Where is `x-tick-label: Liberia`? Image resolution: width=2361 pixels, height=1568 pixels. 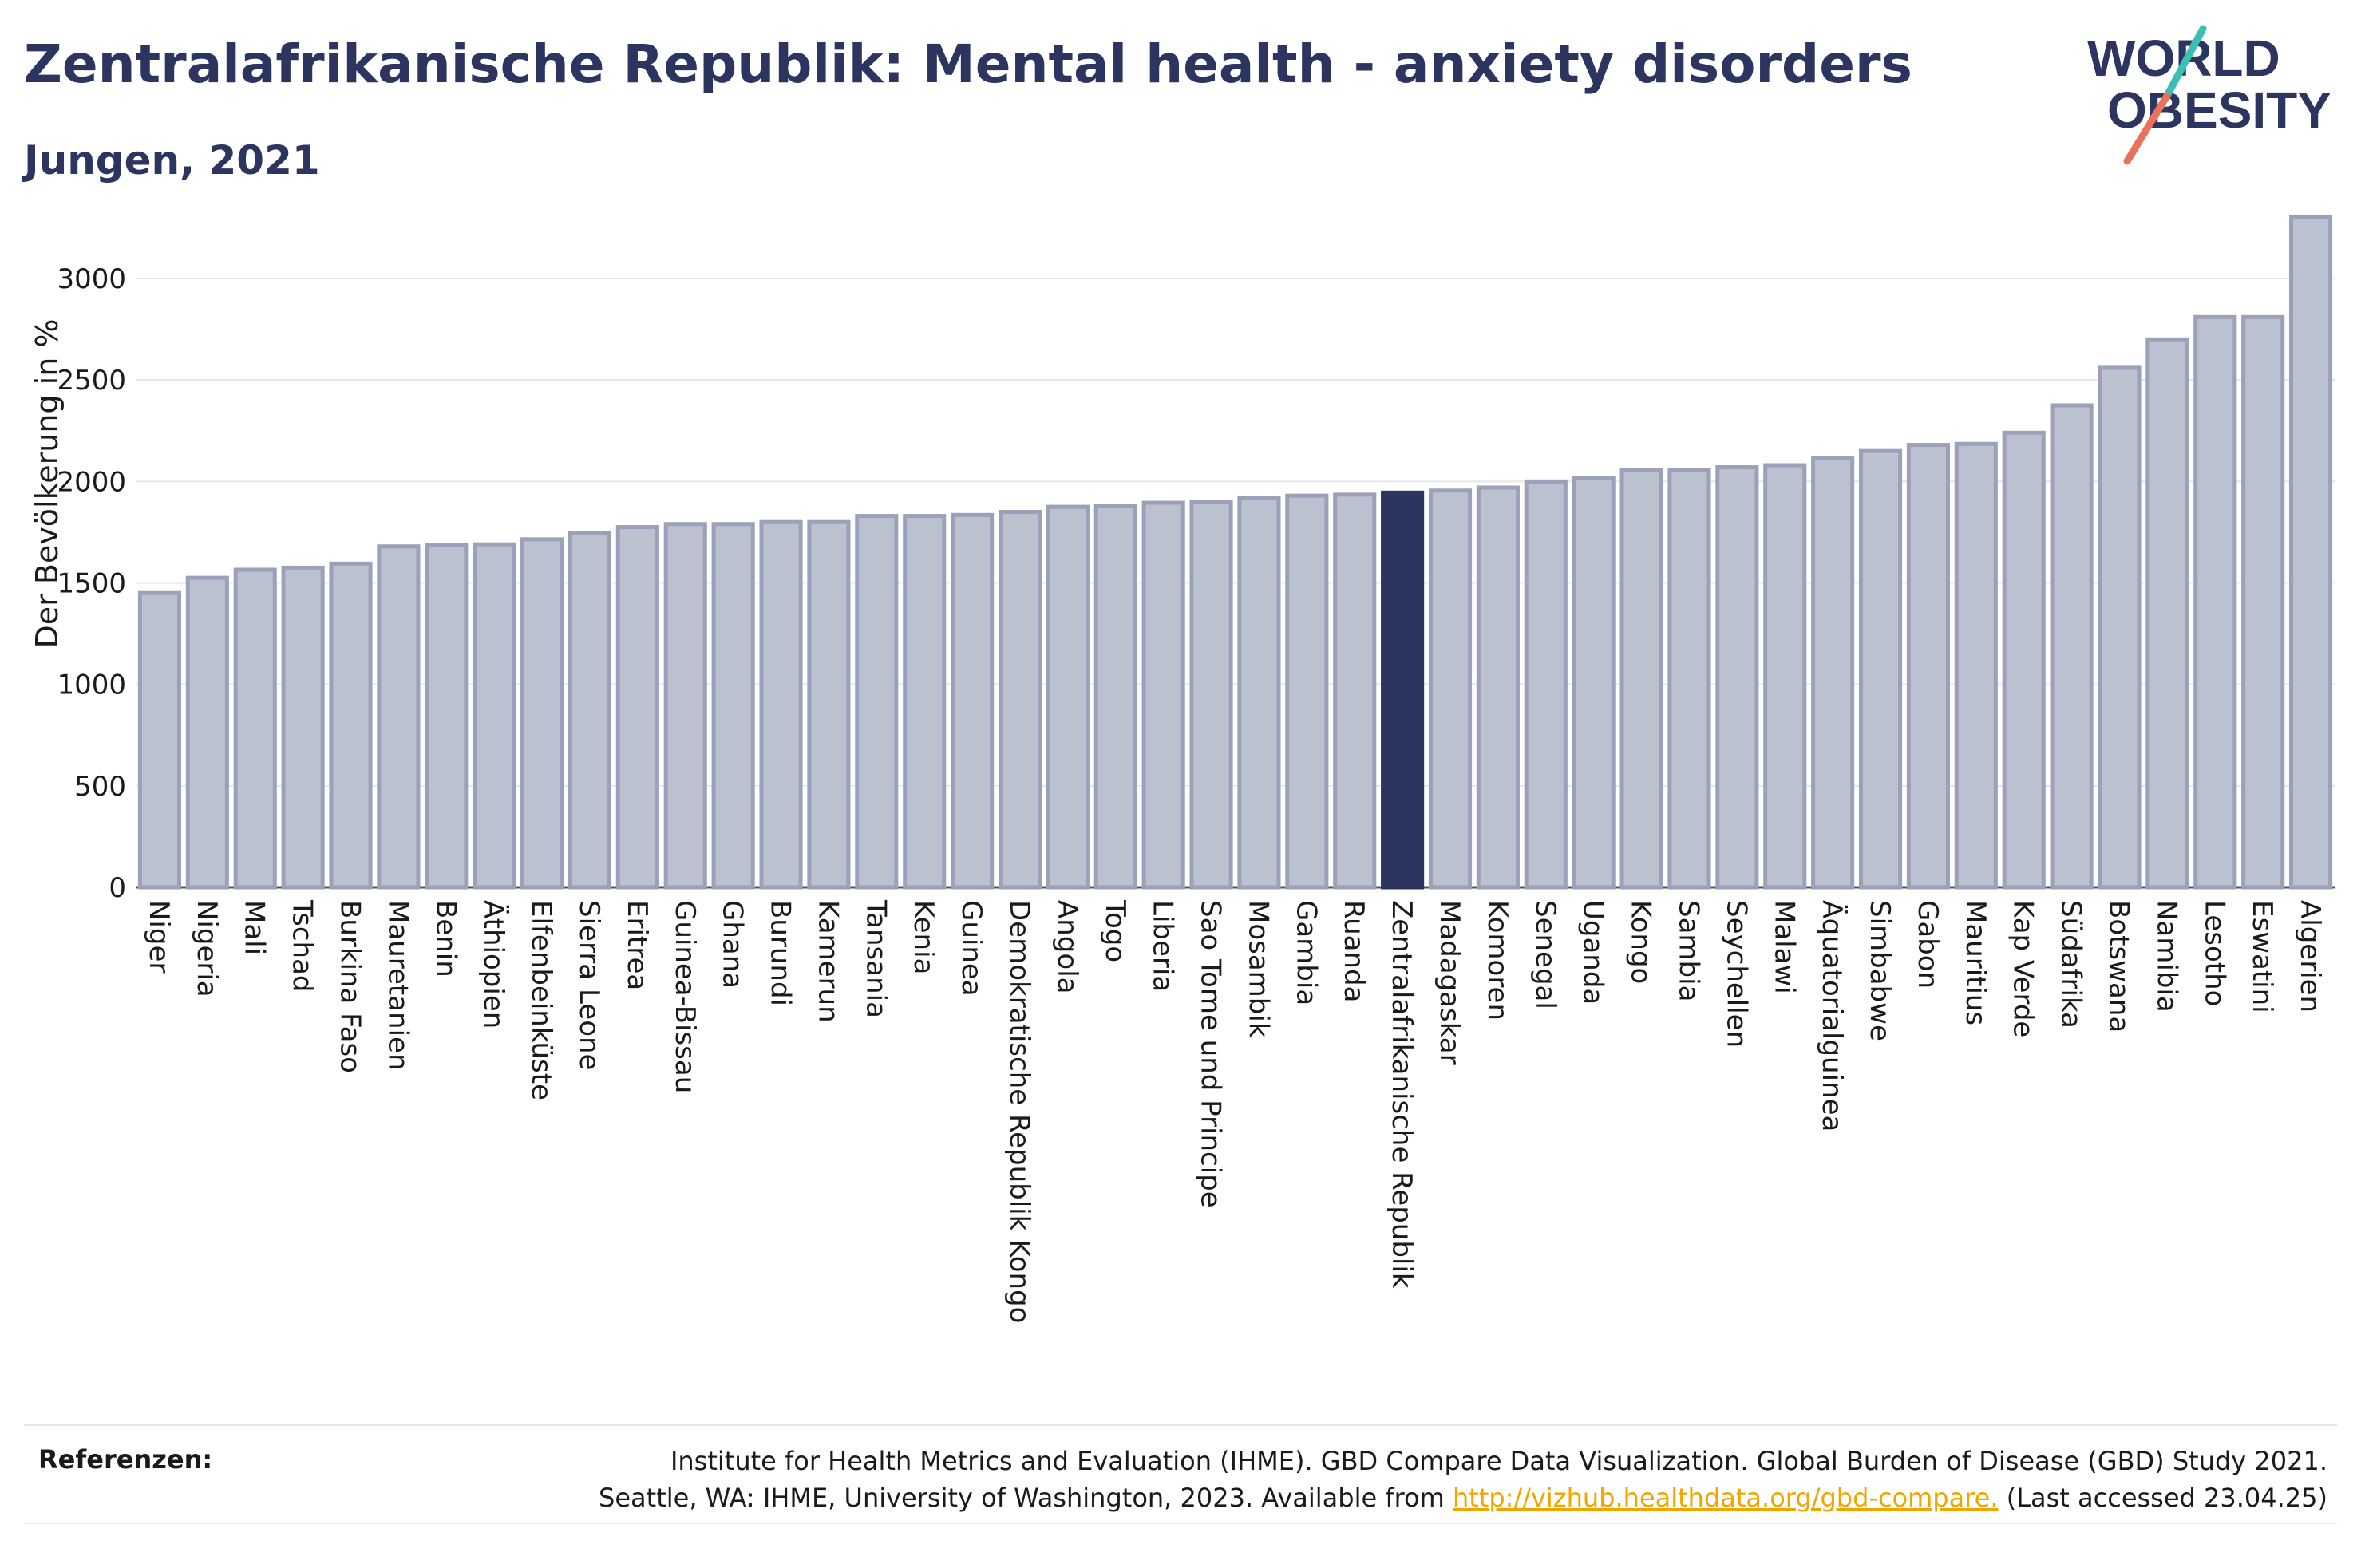 x-tick-label: Liberia is located at coordinates (1163, 946).